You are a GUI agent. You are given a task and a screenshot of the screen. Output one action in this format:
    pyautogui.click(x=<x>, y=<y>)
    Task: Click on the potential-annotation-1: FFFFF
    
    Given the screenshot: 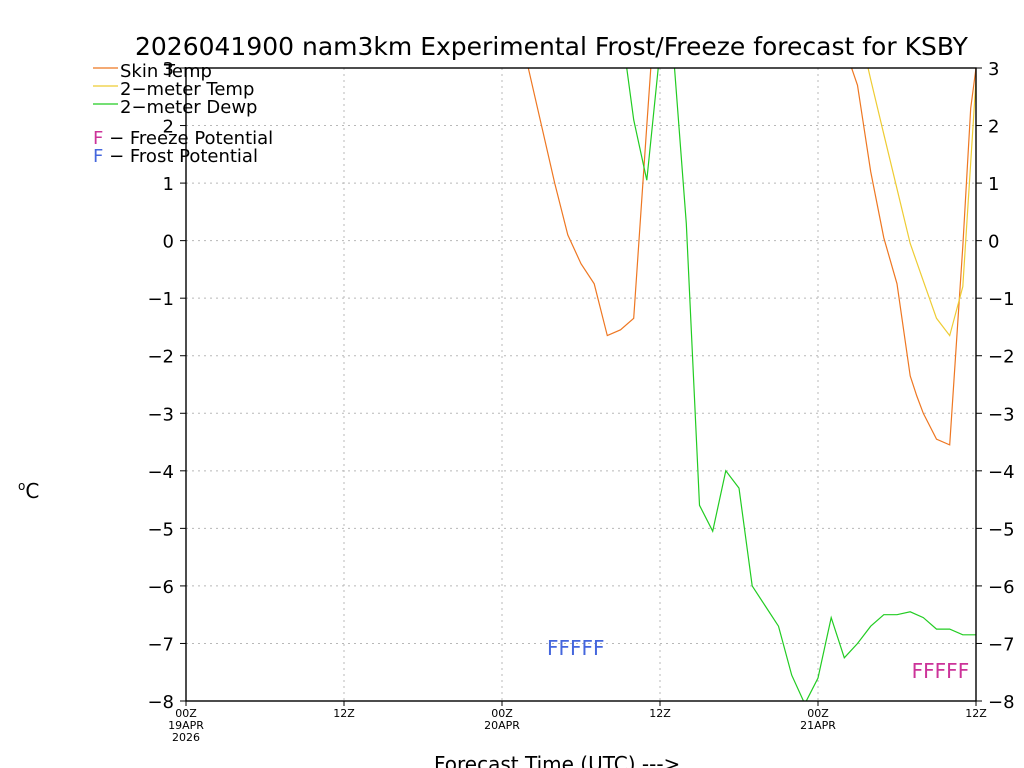 What is the action you would take?
    pyautogui.click(x=941, y=671)
    